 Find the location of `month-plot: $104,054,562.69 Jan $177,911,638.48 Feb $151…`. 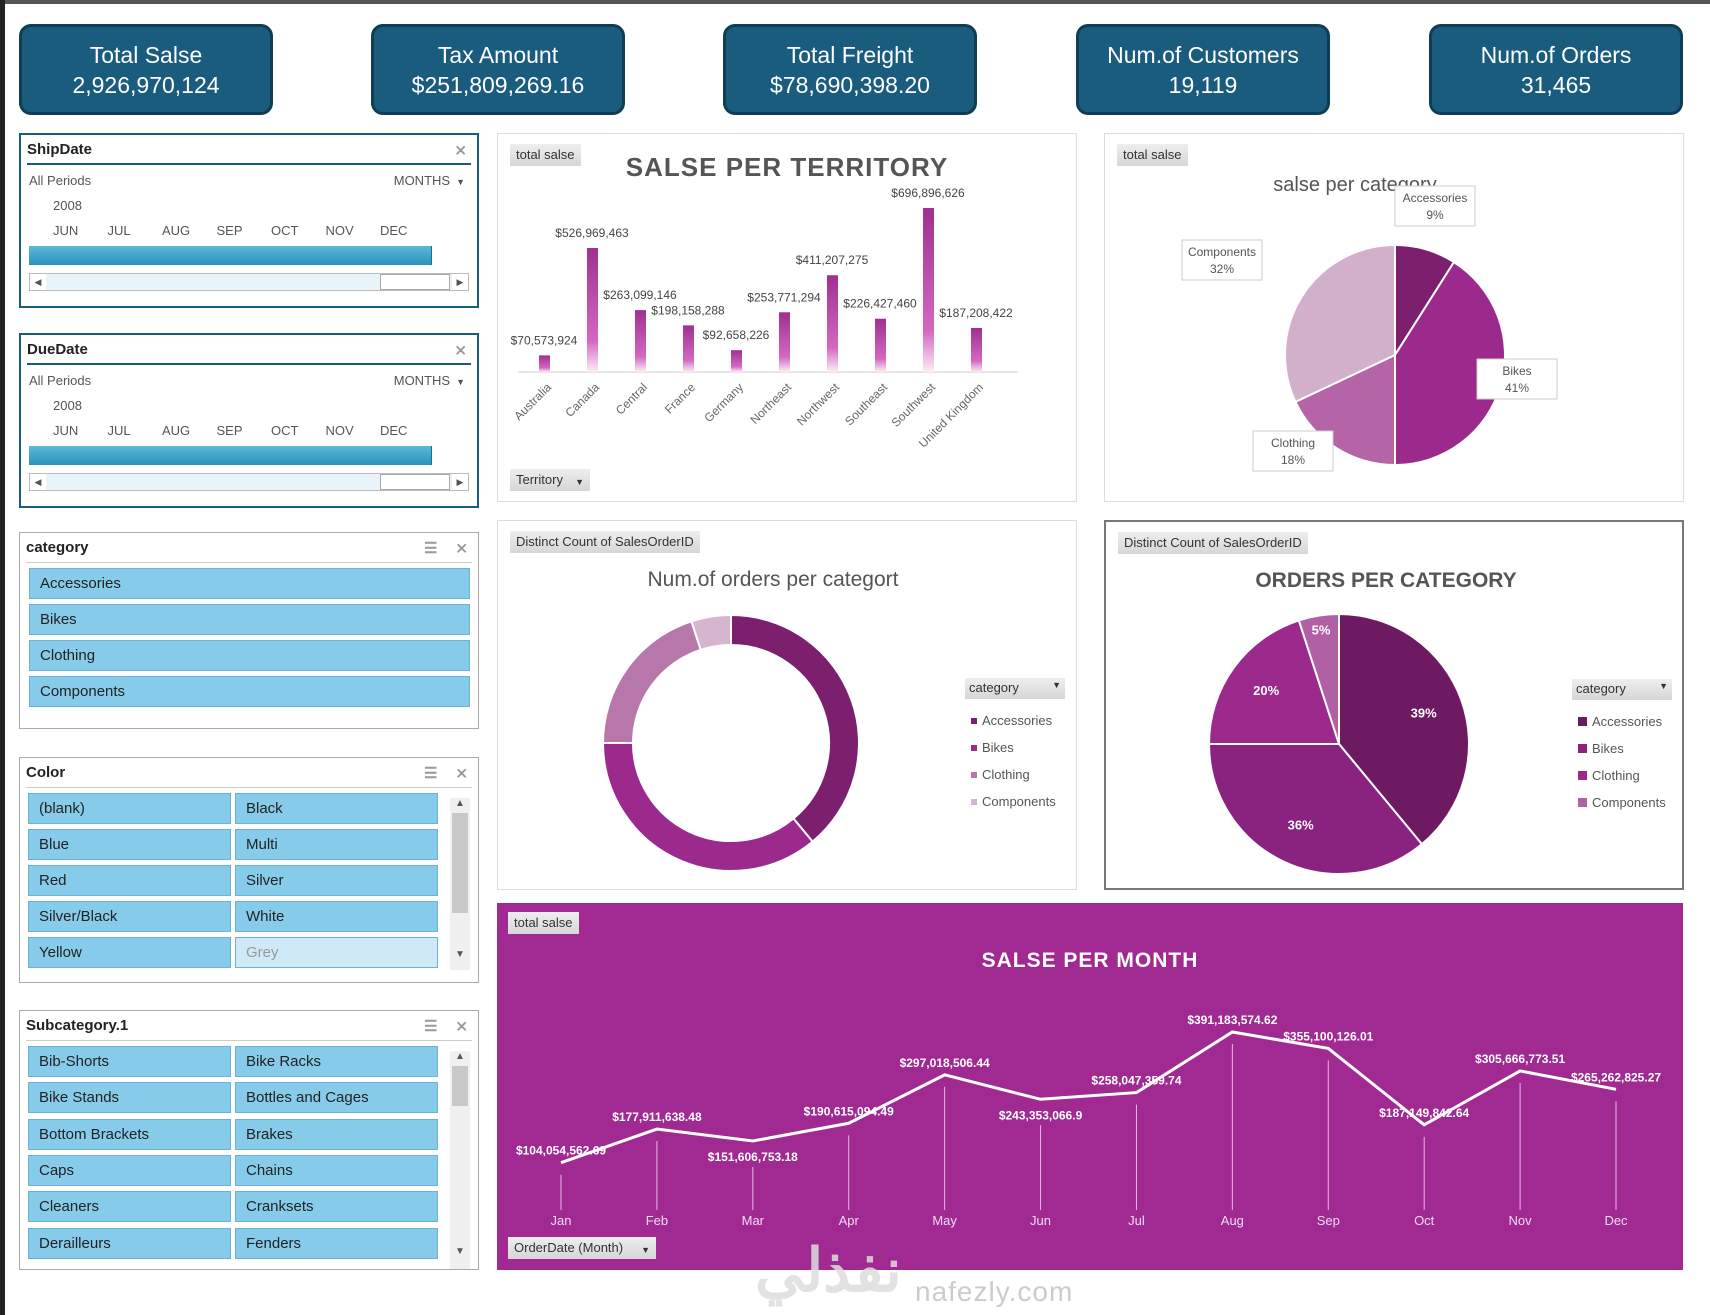

month-plot: $104,054,562.69 Jan $177,911,638.48 Feb $151… is located at coordinates (1088, 1120).